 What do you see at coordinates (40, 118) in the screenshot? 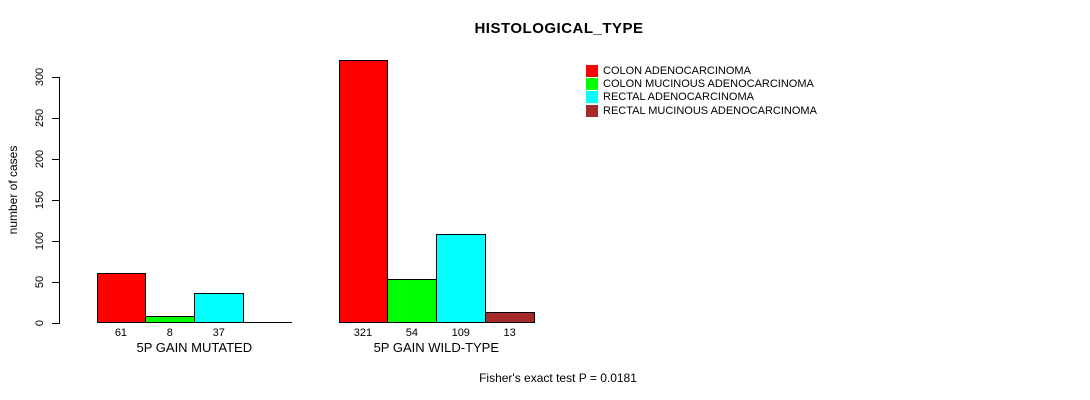
I see `y-axis-tick-label: 250` at bounding box center [40, 118].